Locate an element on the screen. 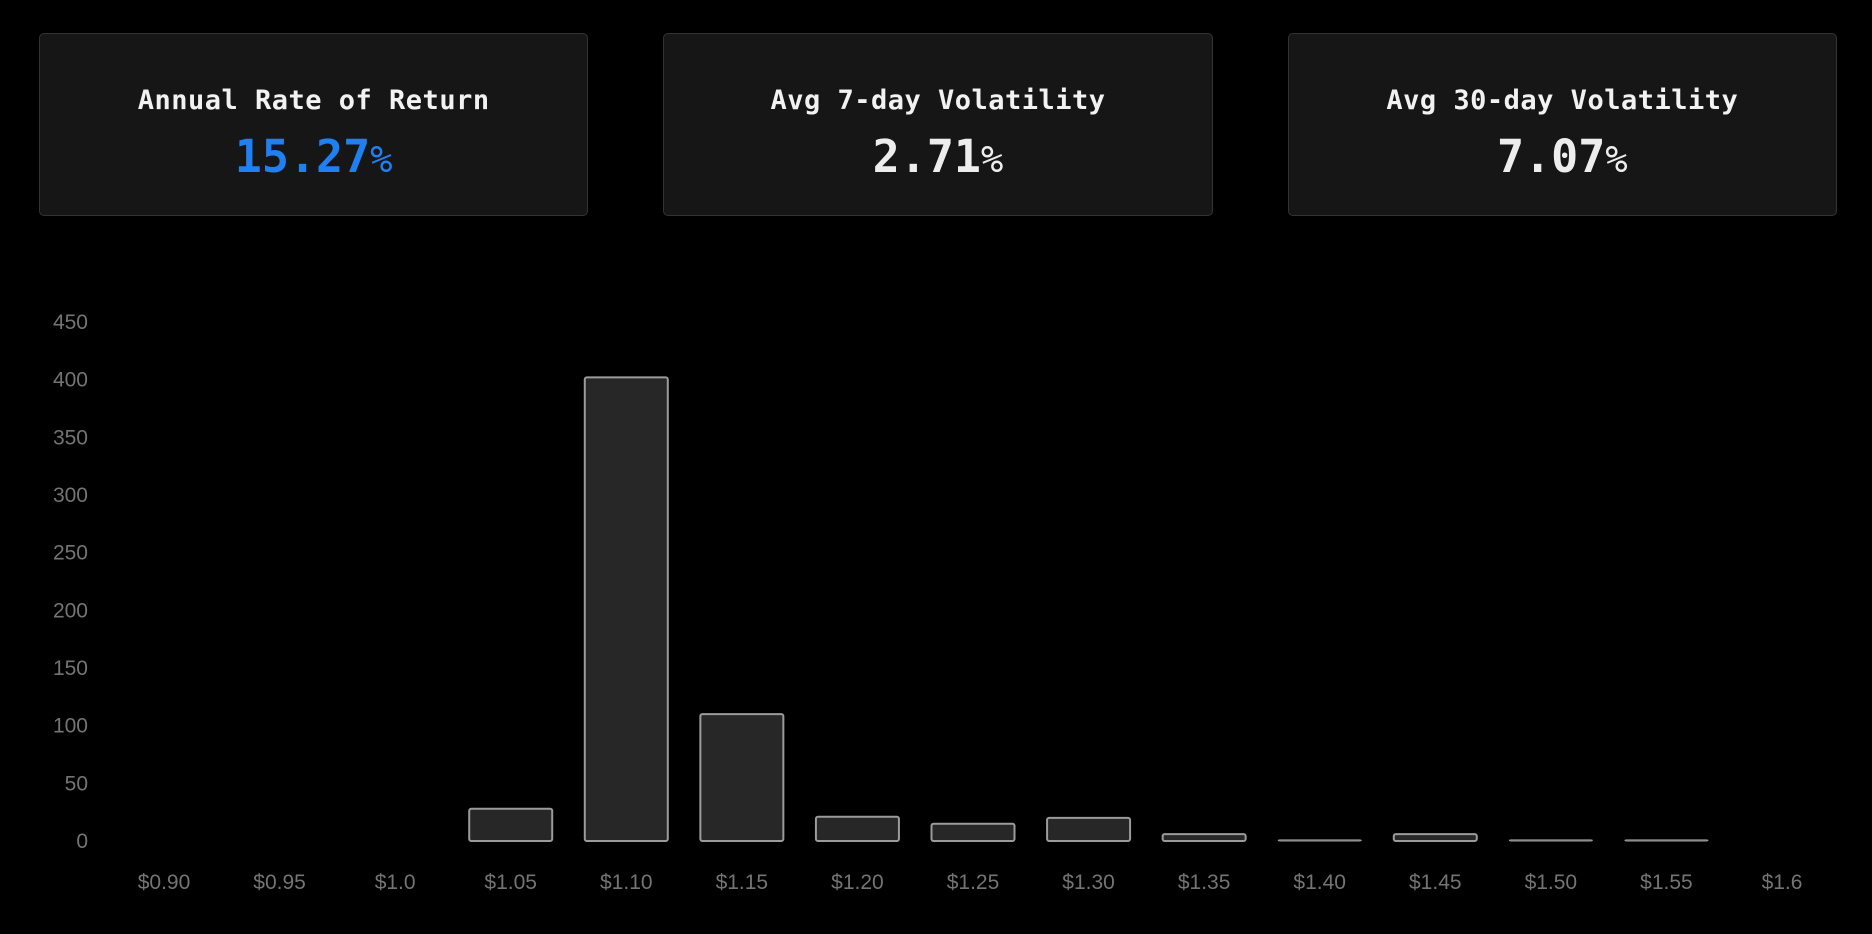  y-axis-tick-label: 100 is located at coordinates (70, 726).